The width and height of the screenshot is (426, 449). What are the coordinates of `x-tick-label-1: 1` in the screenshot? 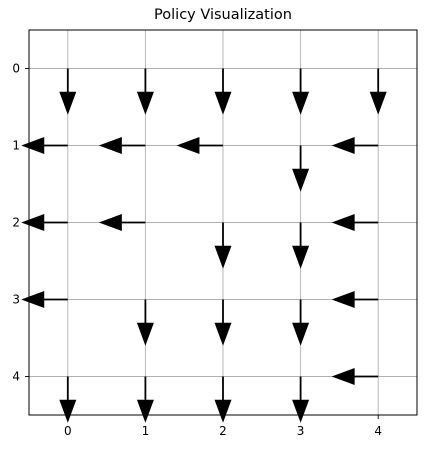 It's located at (146, 431).